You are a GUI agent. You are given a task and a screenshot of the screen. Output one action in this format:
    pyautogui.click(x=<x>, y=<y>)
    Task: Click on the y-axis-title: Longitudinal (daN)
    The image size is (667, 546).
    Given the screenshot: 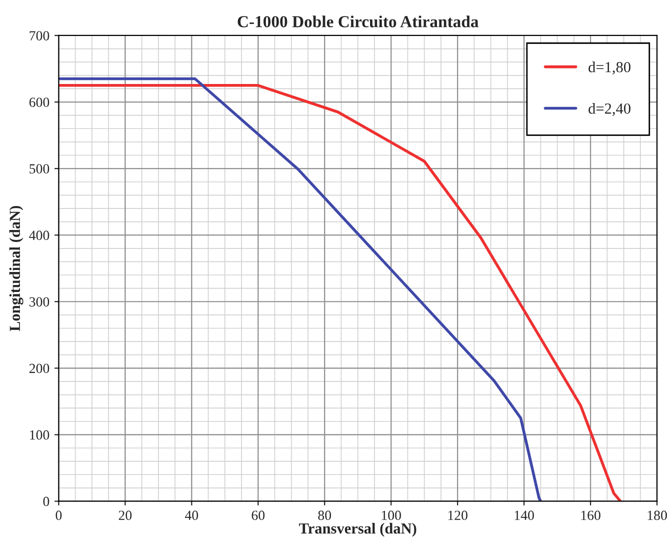 What is the action you would take?
    pyautogui.click(x=16, y=269)
    